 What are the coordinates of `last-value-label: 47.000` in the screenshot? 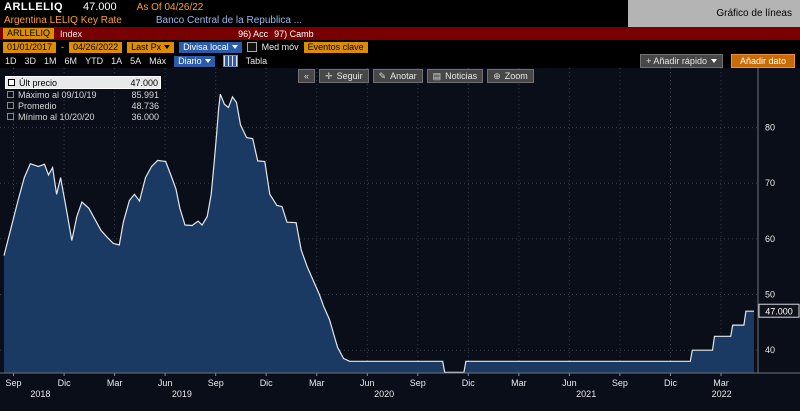 It's located at (779, 312).